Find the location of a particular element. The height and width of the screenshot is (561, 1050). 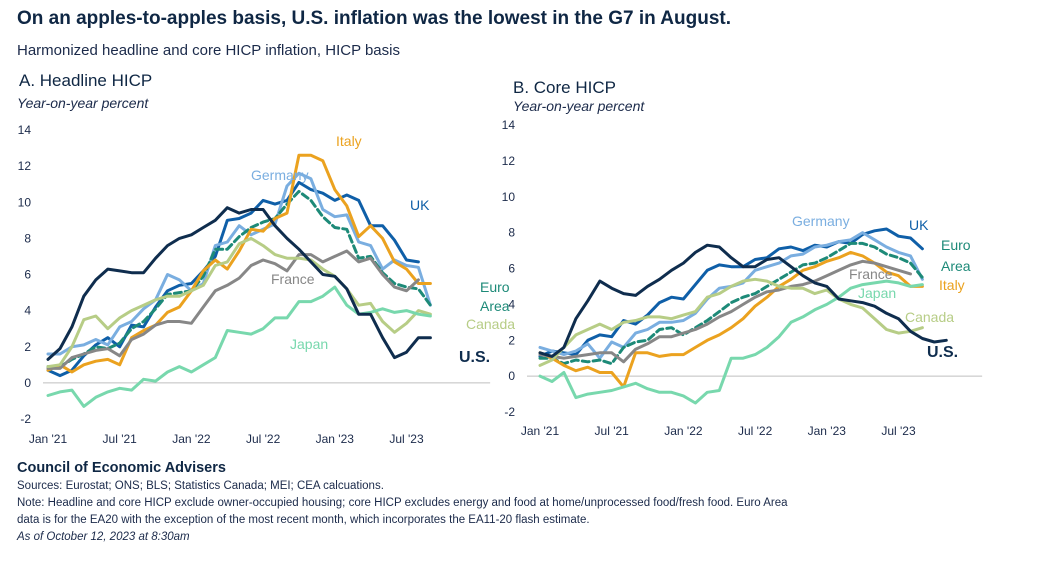

series-line-japan is located at coordinates (731, 342).